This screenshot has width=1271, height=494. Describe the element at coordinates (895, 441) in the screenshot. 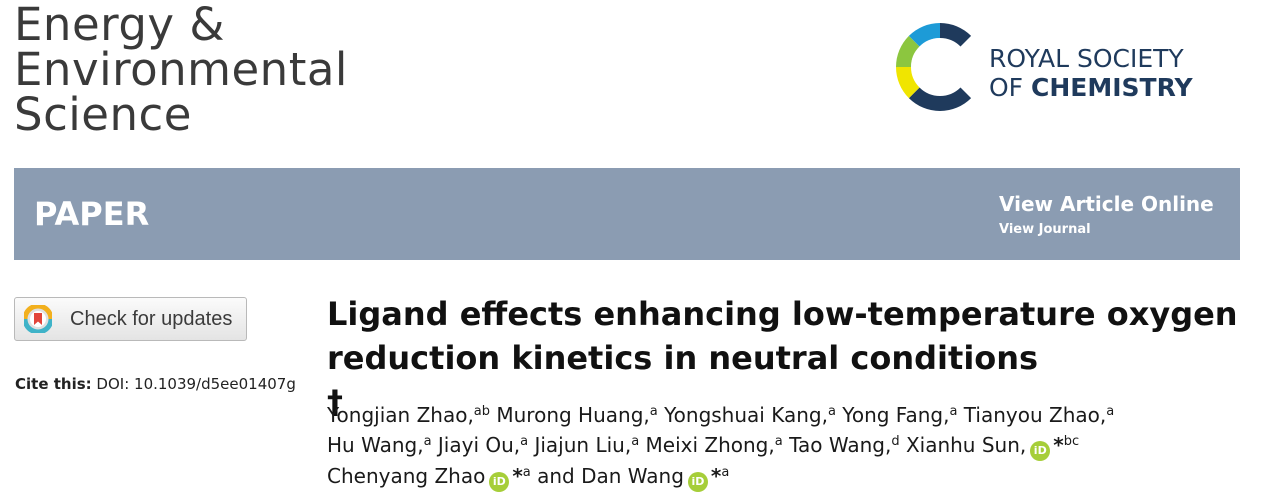

I see `affiliation-sup: d` at that location.